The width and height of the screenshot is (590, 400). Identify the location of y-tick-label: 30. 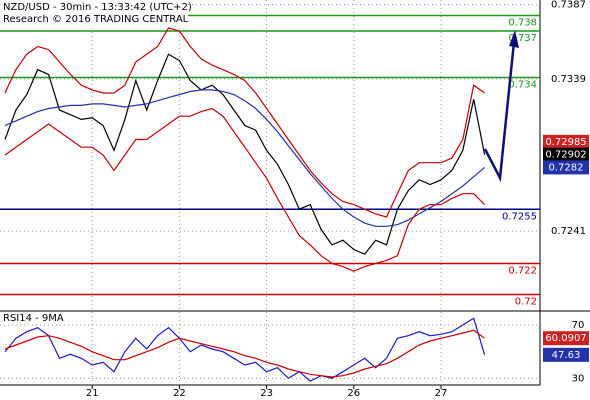
(578, 378).